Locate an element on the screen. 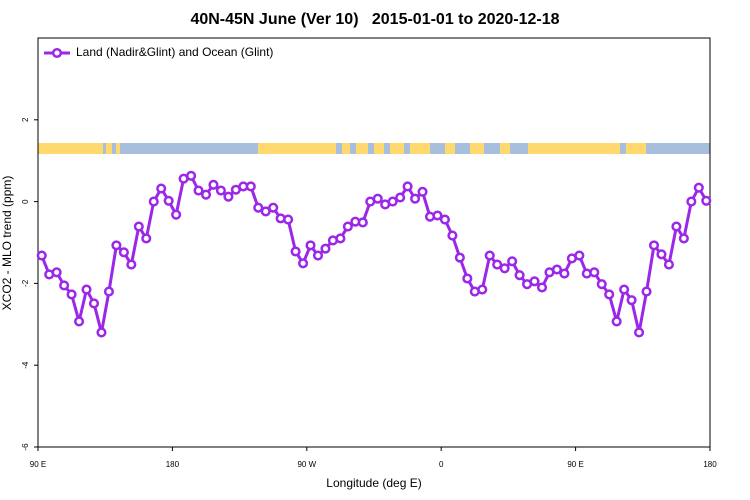  y-tick-label: -6 is located at coordinates (25, 447).